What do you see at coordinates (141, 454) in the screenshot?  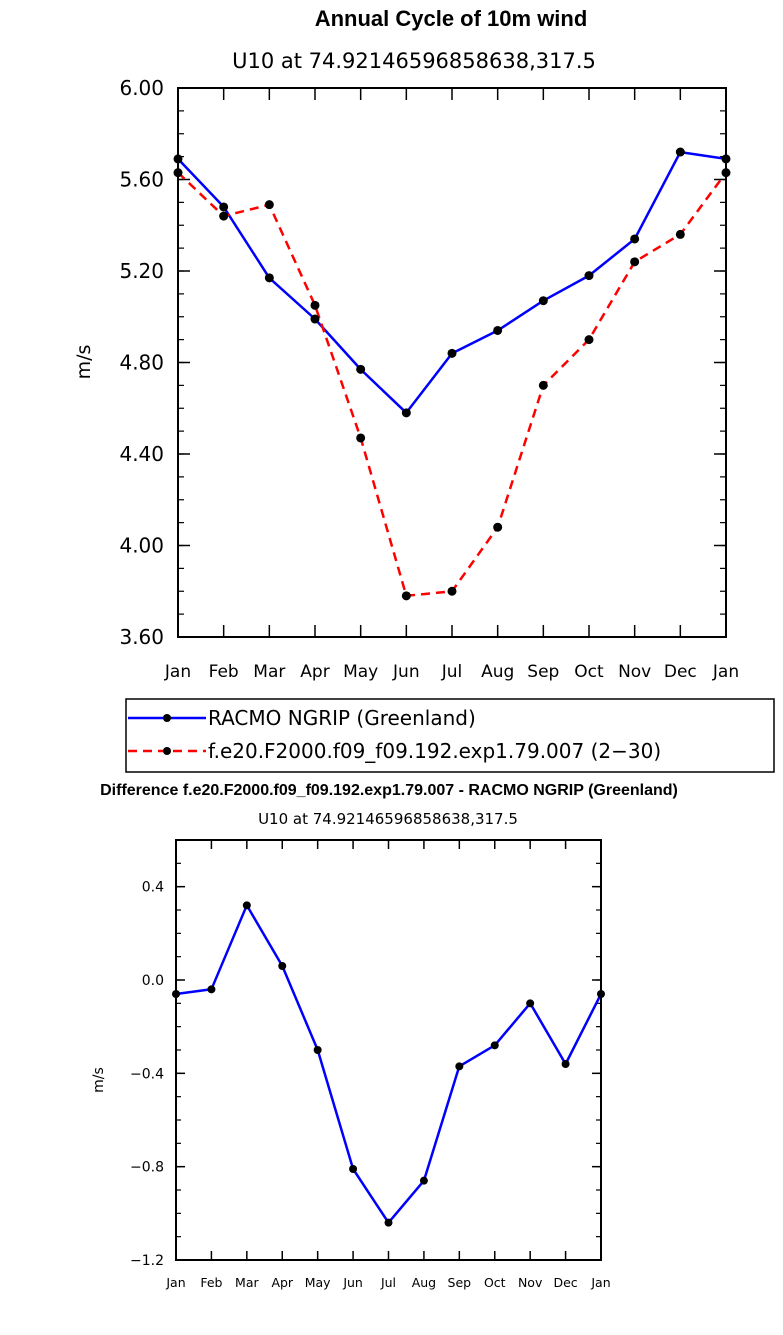 I see `y-tick-label: 4.40` at bounding box center [141, 454].